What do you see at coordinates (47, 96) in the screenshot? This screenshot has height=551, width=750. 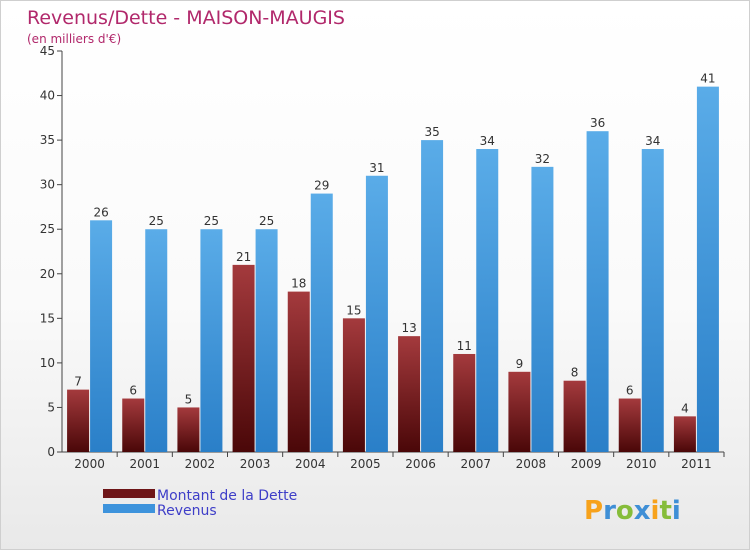 I see `y-tick-label: 40` at bounding box center [47, 96].